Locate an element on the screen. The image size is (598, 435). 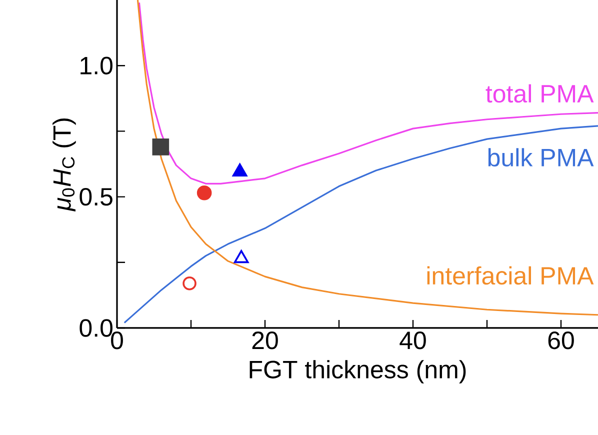
x-tick-label: 40 is located at coordinates (413, 341).